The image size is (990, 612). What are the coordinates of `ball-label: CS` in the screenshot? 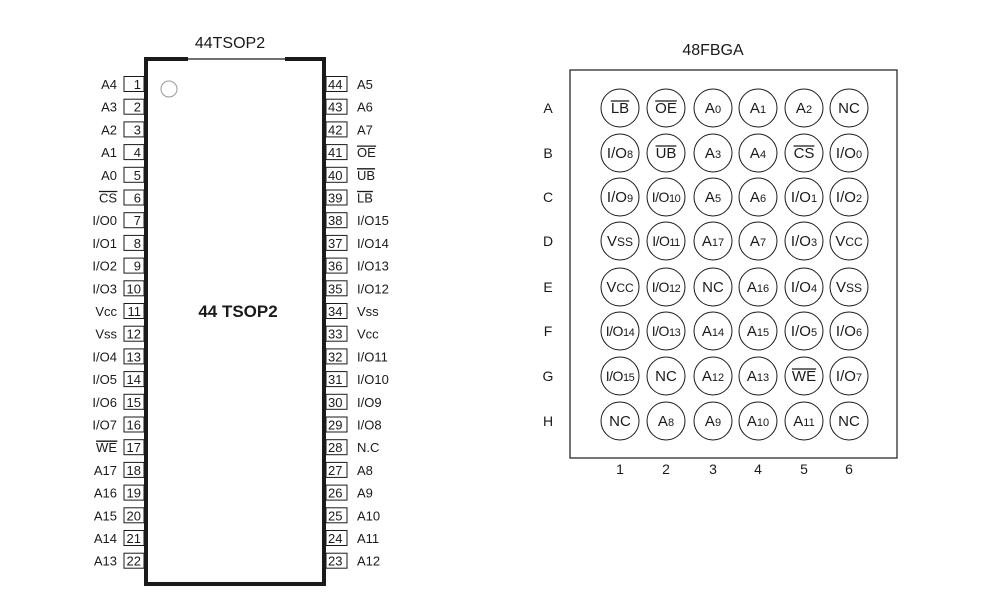 It's located at (804, 153).